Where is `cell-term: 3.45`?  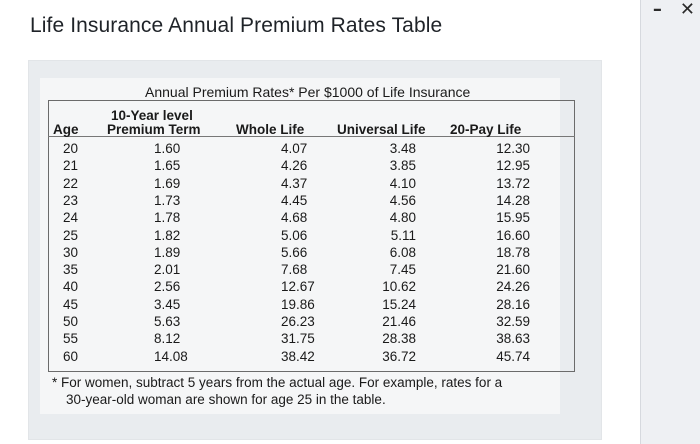
cell-term: 3.45 is located at coordinates (167, 304).